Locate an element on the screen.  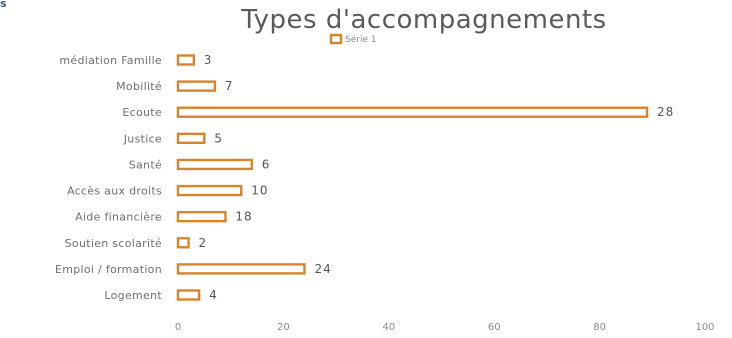
category-label: Aide financière is located at coordinates (118, 217).